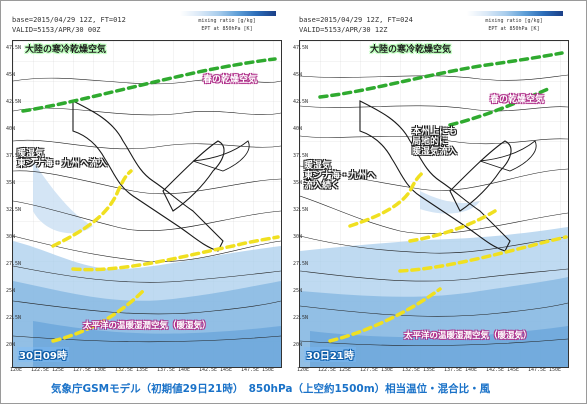 Image resolution: width=587 pixels, height=404 pixels. Describe the element at coordinates (340, 176) in the screenshot. I see `label-warm-moist-inflow: 暖湿気 東シナ海・九州へ 流入続く` at that location.